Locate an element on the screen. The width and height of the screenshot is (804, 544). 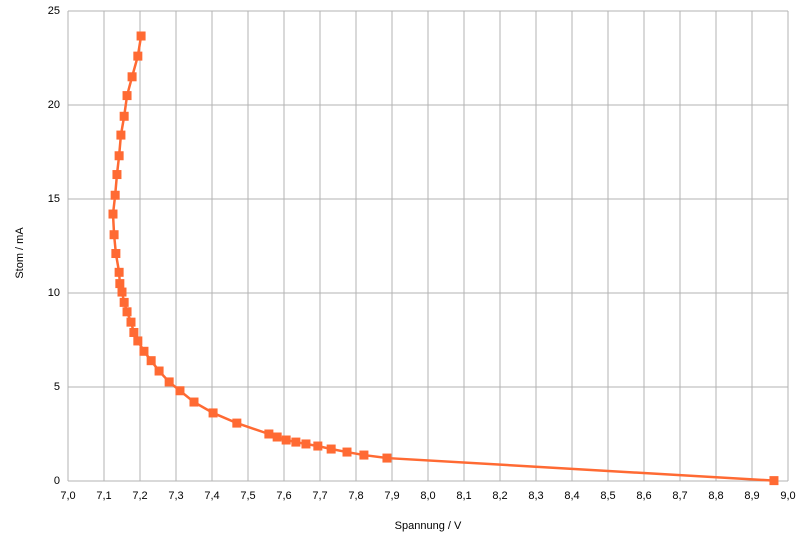
x-tick-label: 8,1 is located at coordinates (463, 496).